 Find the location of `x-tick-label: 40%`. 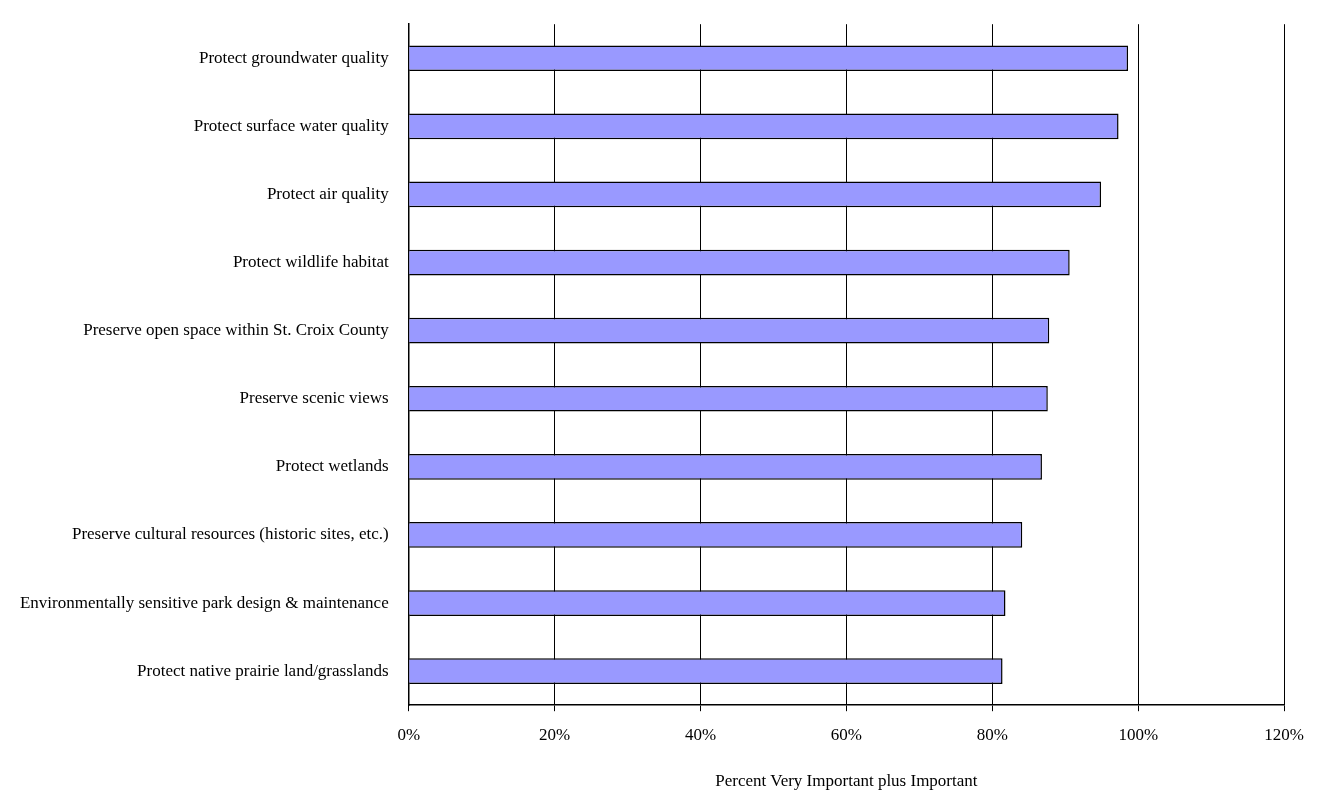

x-tick-label: 40% is located at coordinates (700, 734).